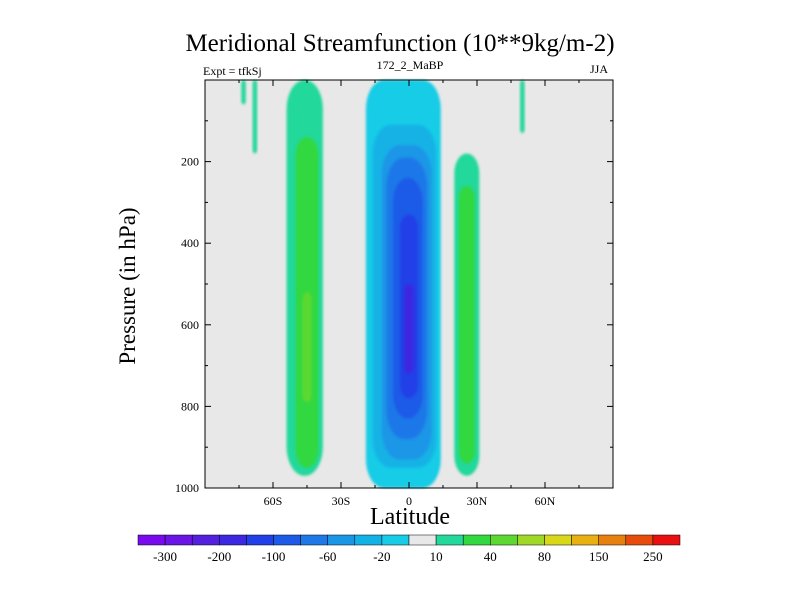  What do you see at coordinates (545, 501) in the screenshot?
I see `x-tick-label-4: 60N` at bounding box center [545, 501].